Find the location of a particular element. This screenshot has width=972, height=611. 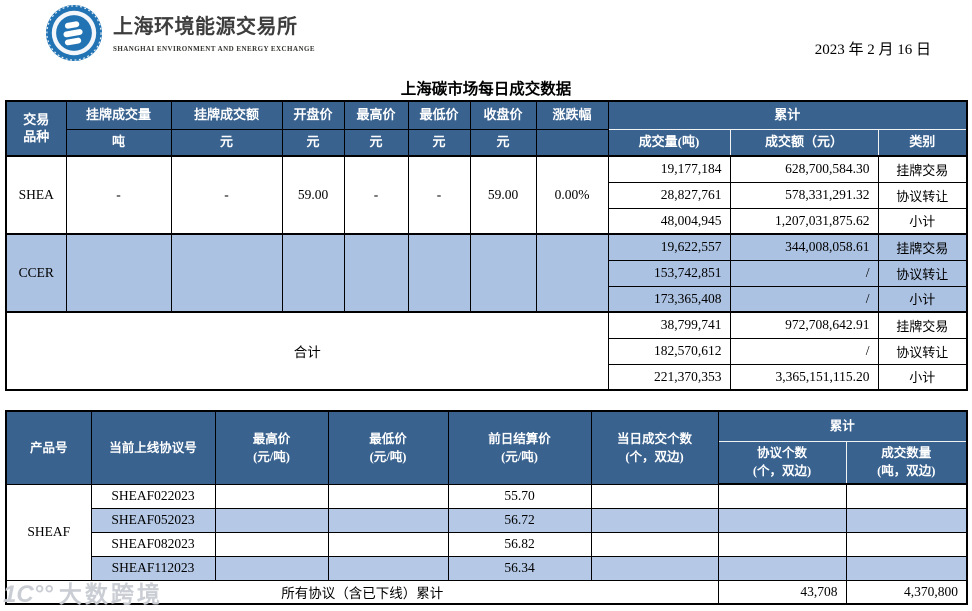

variety-shea: SHEA is located at coordinates (36, 195).